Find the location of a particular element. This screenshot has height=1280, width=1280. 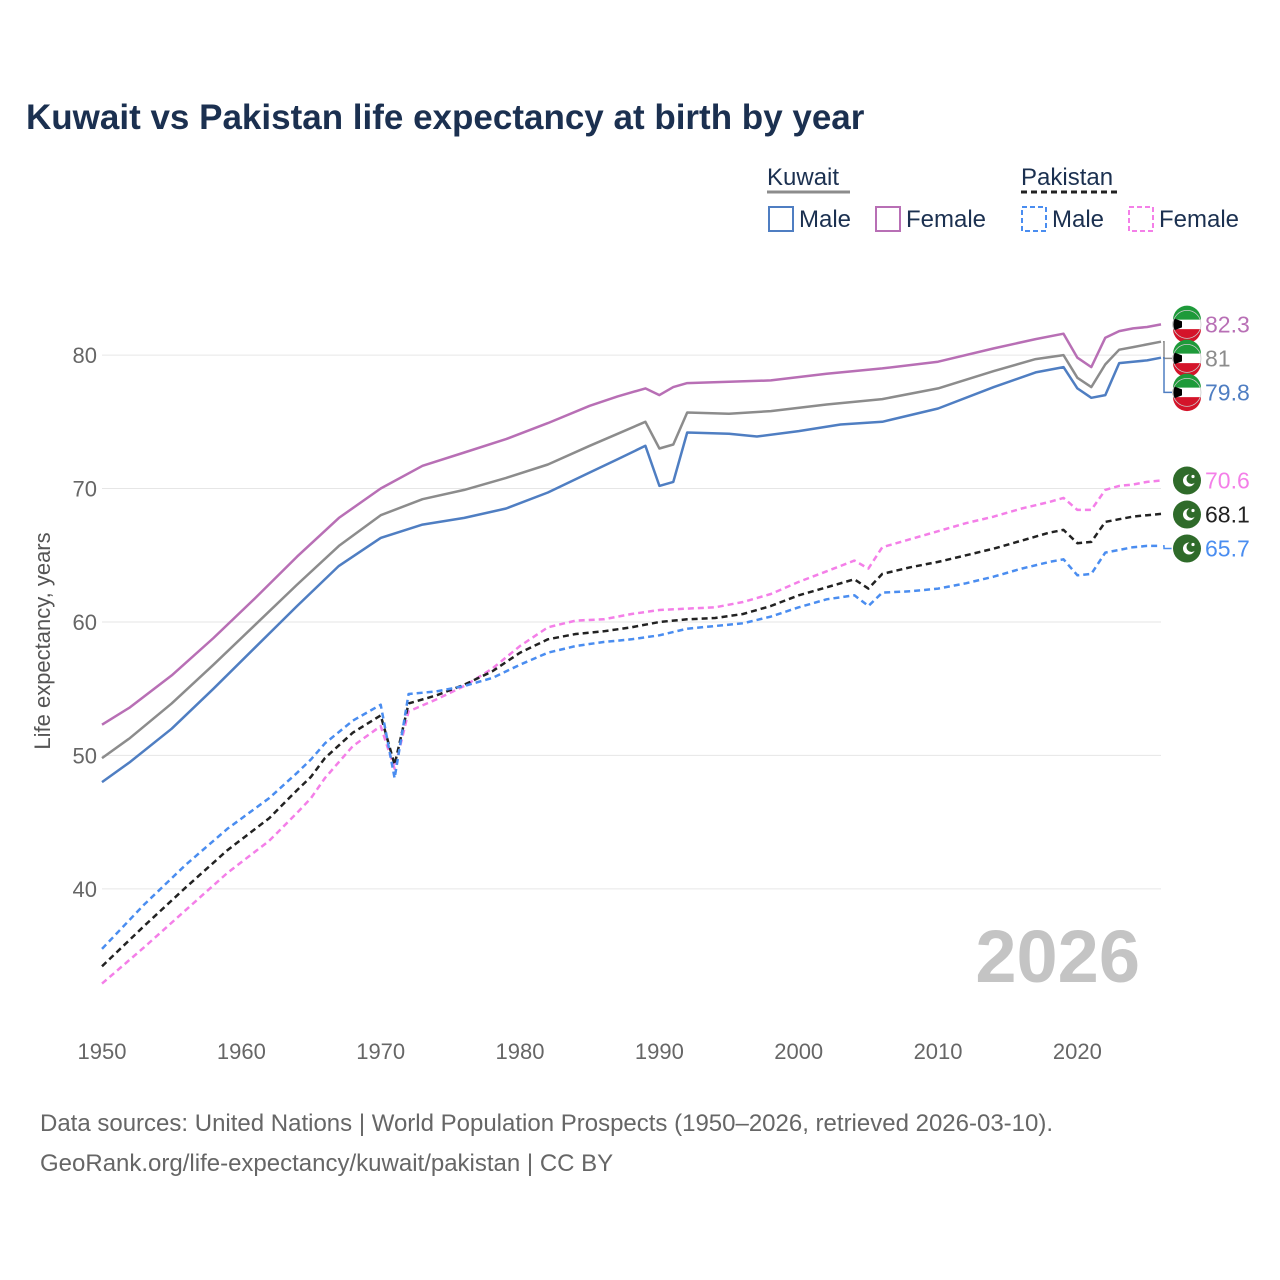

end-label-pakistan-total: 68.1 is located at coordinates (1227, 515).